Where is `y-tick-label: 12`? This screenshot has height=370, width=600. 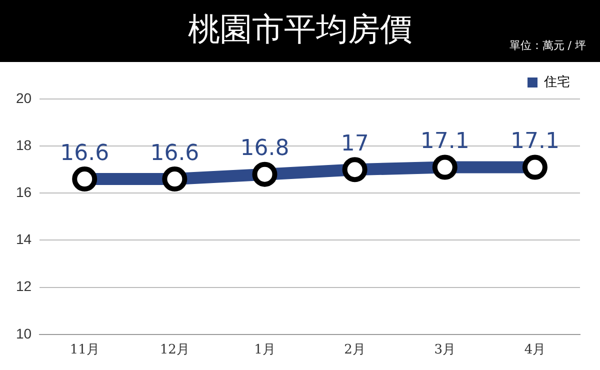
y-tick-label: 12 is located at coordinates (24, 286).